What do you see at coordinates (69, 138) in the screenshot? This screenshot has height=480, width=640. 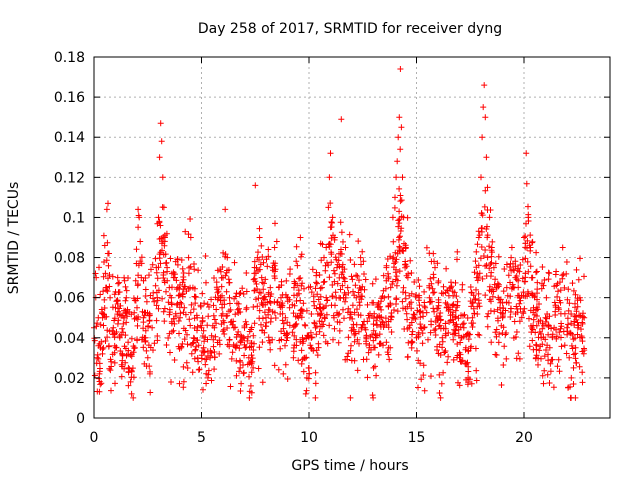 I see `y-tick-label: 0.14` at bounding box center [69, 138].